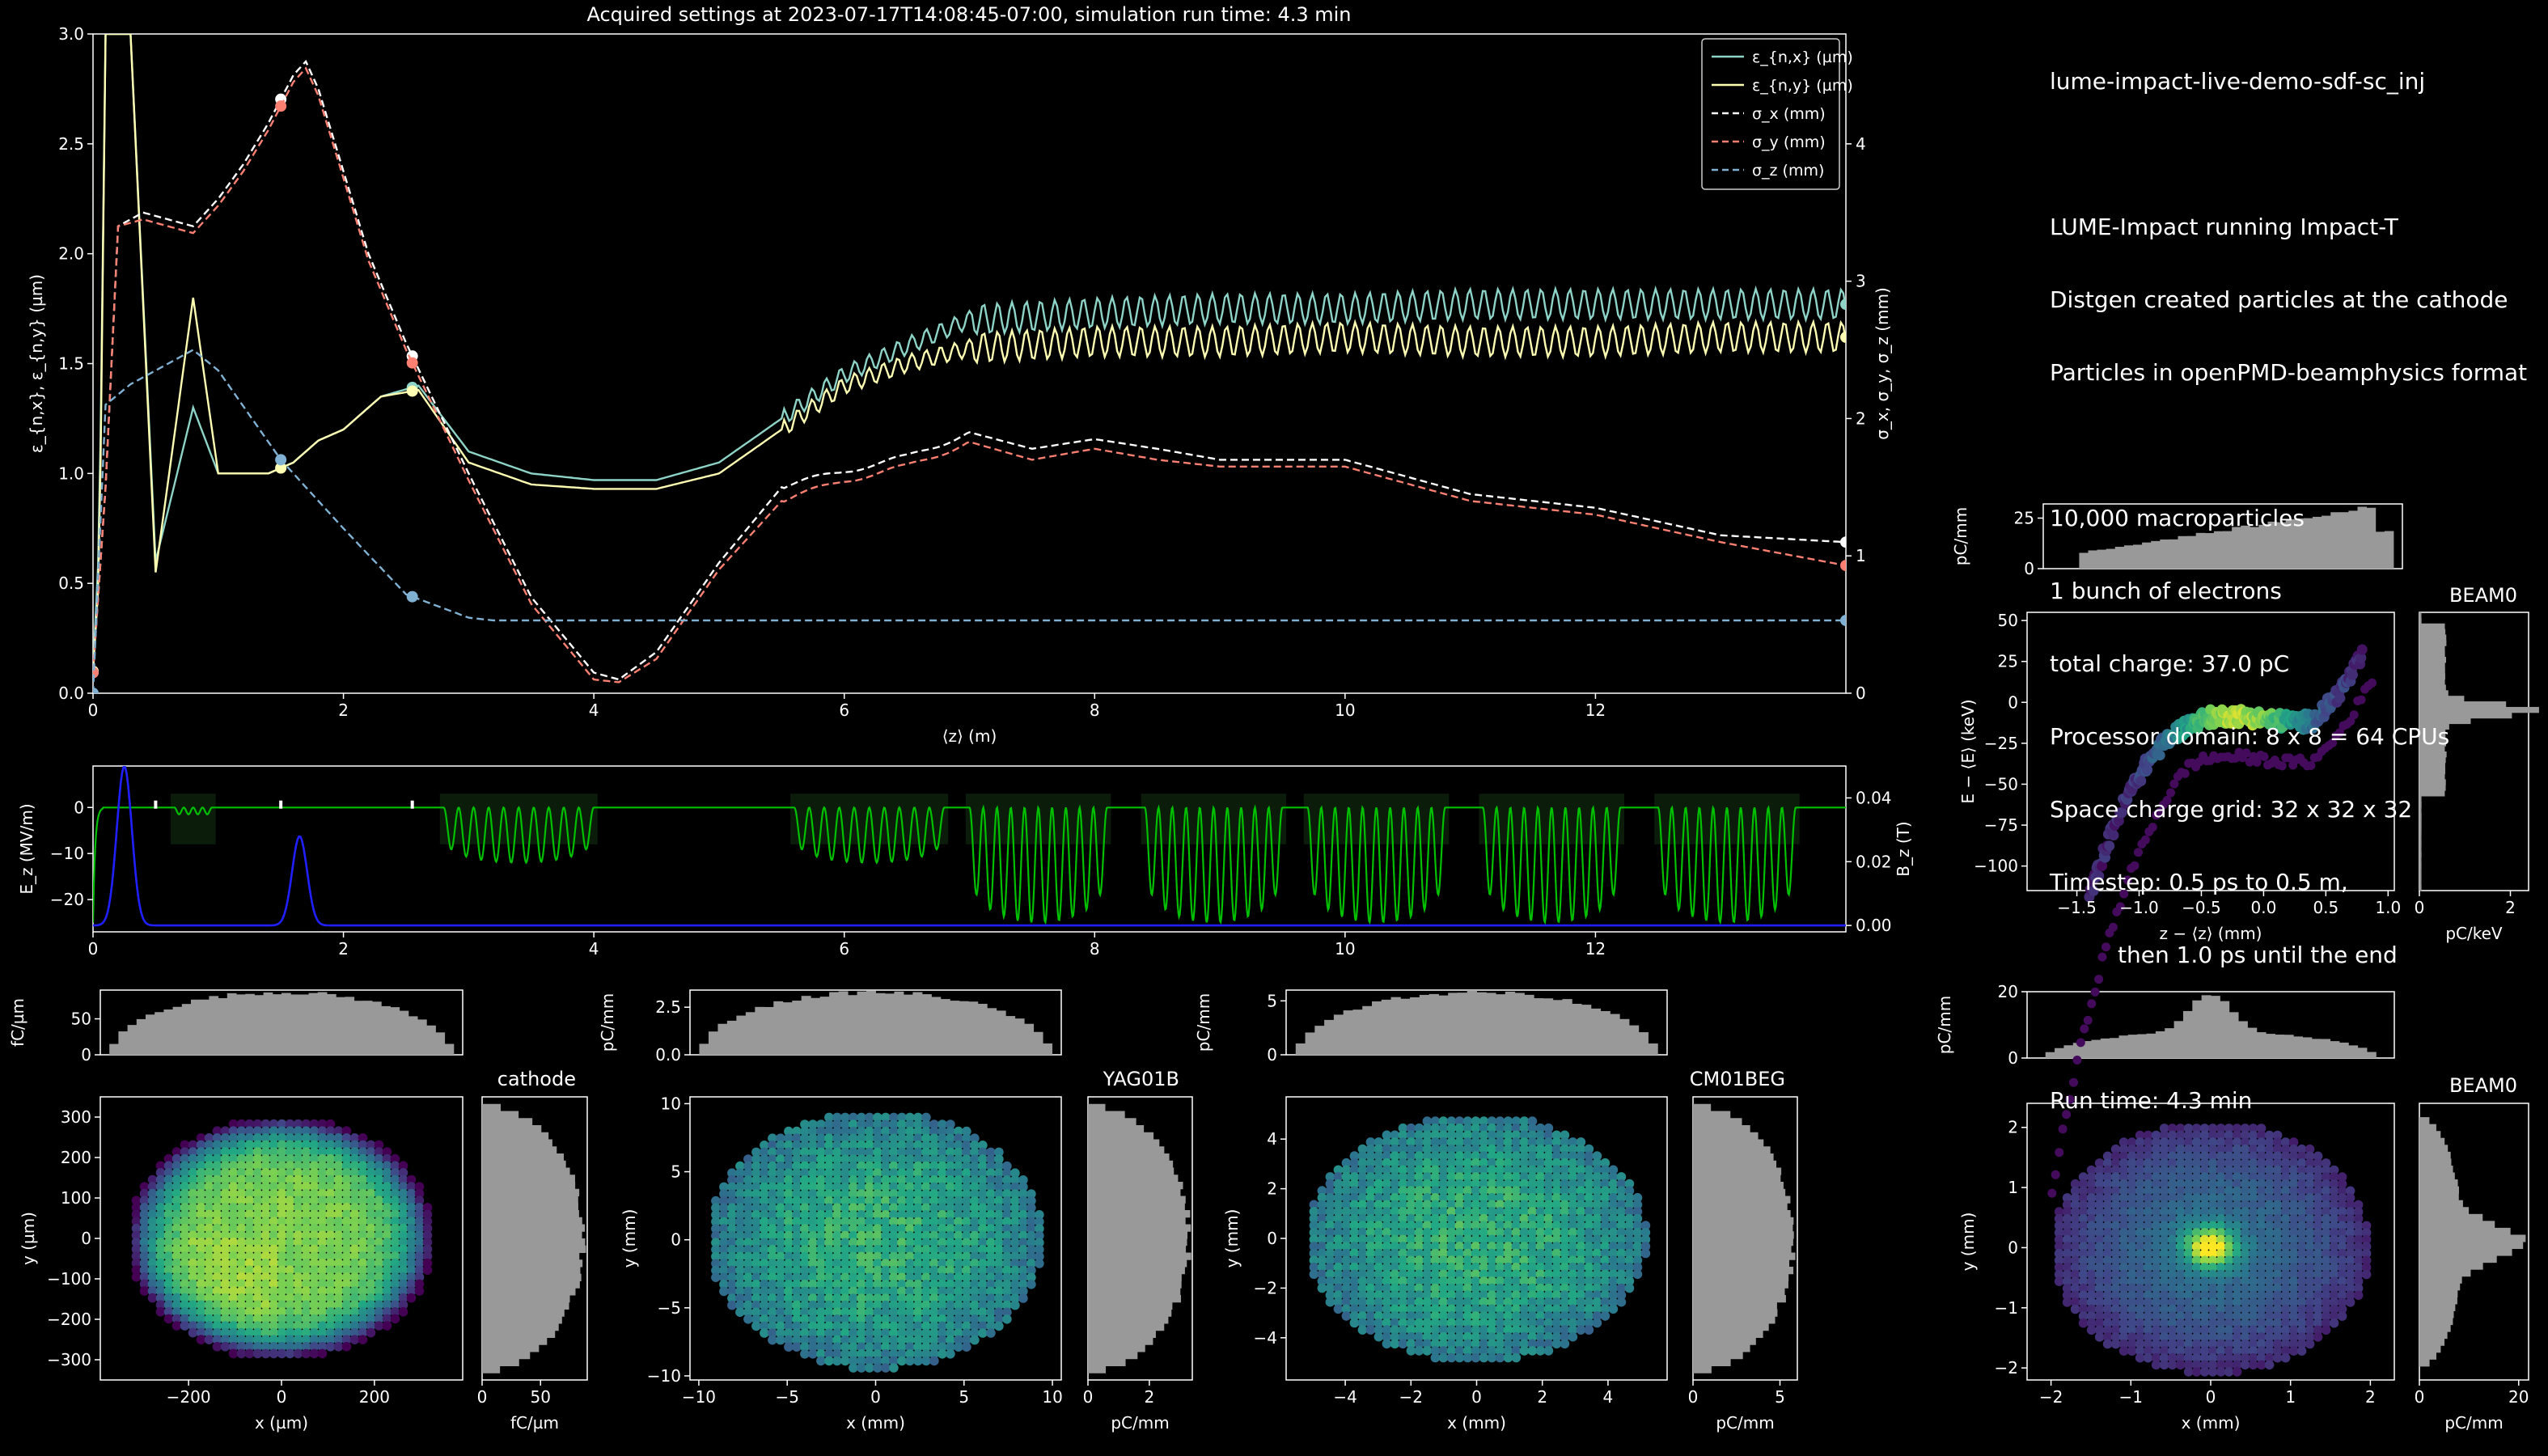 The width and height of the screenshot is (2548, 1456). Describe the element at coordinates (1770, 114) in the screenshot. I see `legend-box` at that location.